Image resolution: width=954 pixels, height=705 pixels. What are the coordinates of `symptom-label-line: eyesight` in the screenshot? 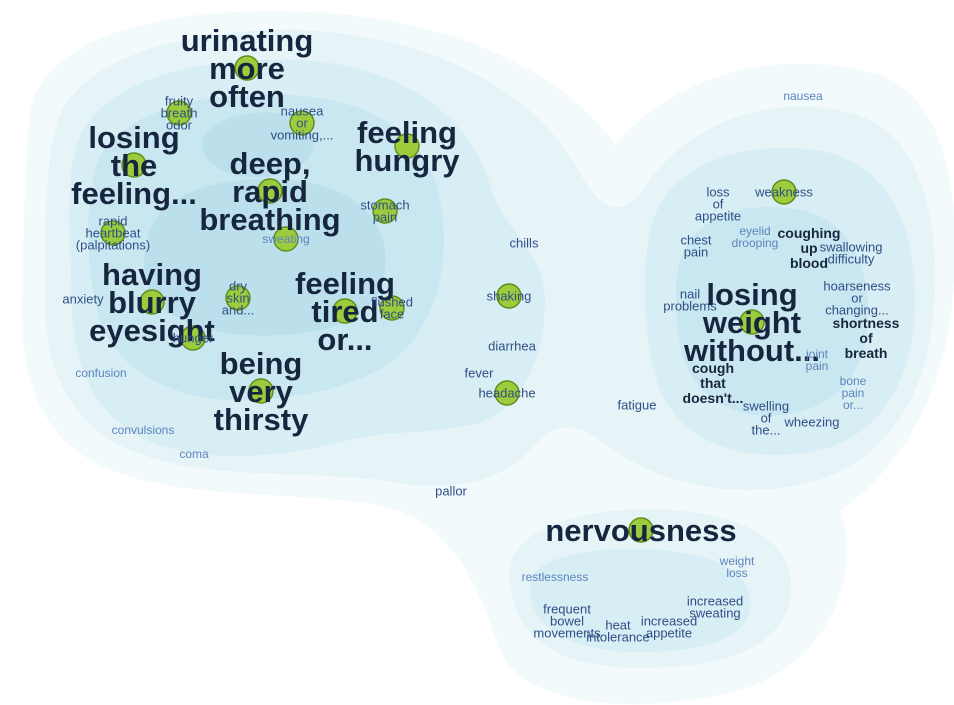 It's located at (152, 330).